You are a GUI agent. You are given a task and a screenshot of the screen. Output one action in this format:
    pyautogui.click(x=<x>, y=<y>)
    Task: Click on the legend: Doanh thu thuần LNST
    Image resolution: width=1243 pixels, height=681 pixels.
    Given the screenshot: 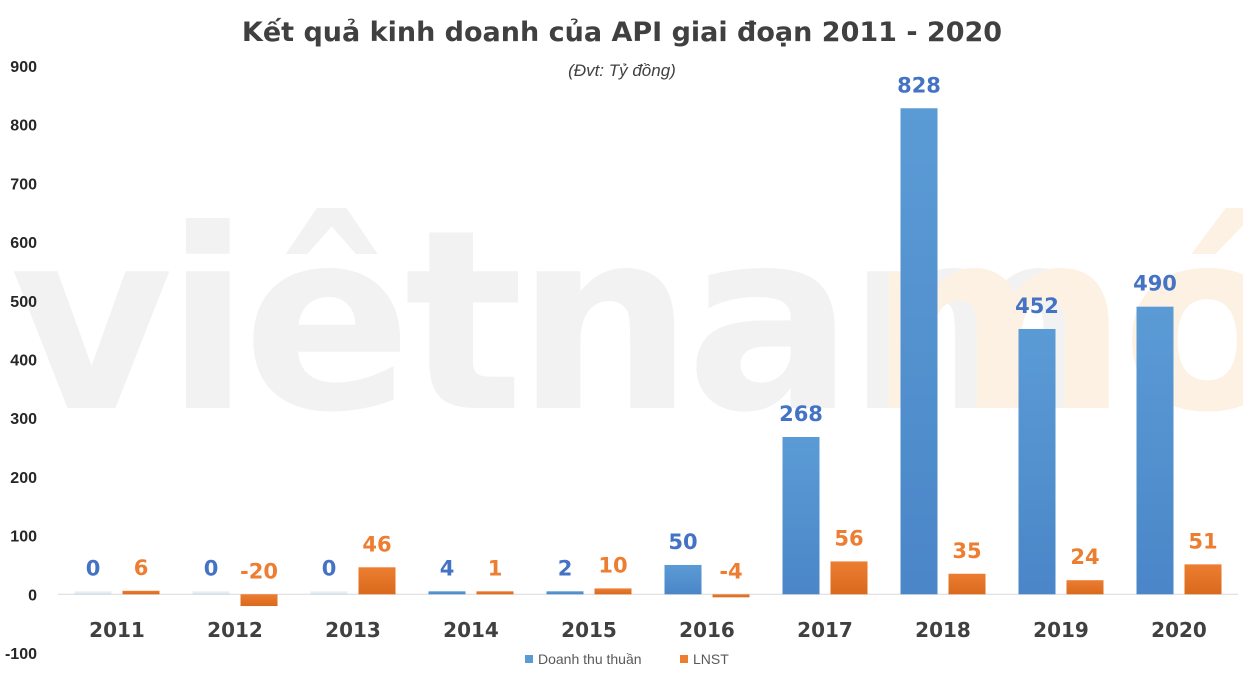 What is the action you would take?
    pyautogui.click(x=627, y=659)
    